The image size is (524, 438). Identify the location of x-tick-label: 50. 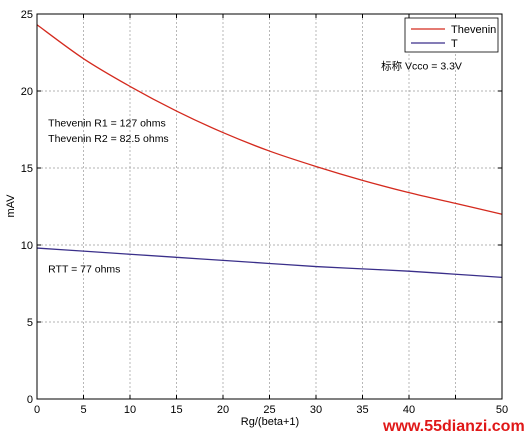
(502, 410).